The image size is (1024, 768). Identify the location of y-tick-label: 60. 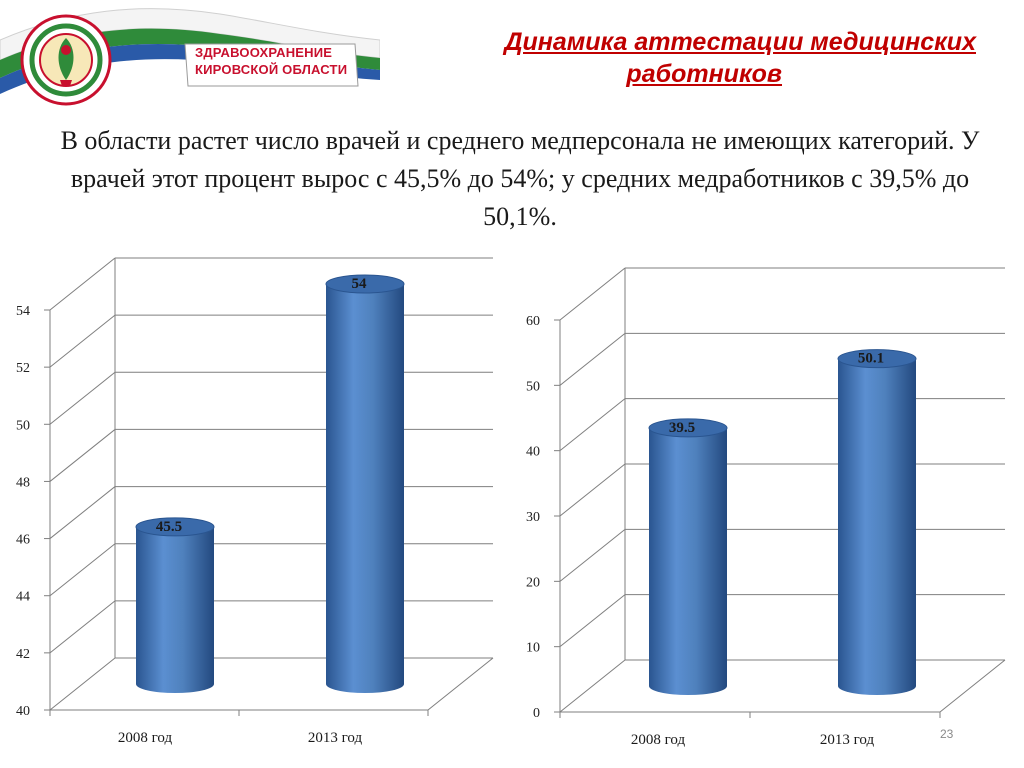
(533, 321).